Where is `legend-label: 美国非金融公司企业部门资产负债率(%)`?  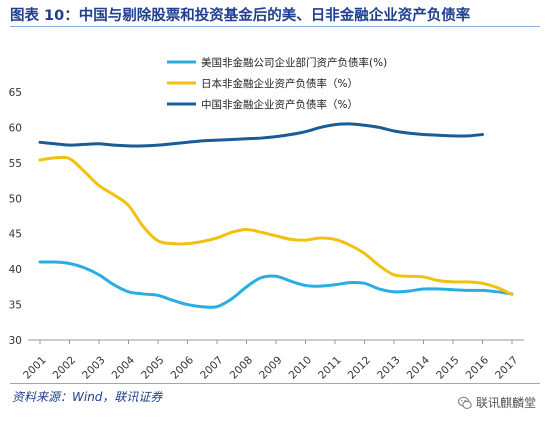
legend-label: 美国非金融公司企业部门资产负债率(%) is located at coordinates (294, 62).